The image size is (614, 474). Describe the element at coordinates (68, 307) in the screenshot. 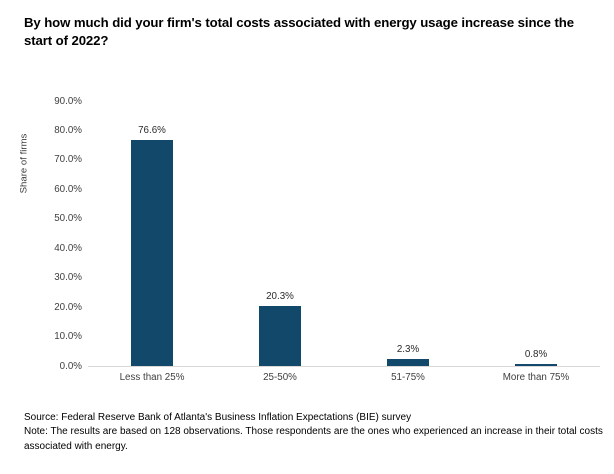

I see `y-axis-tick-label: 20.0%` at that location.